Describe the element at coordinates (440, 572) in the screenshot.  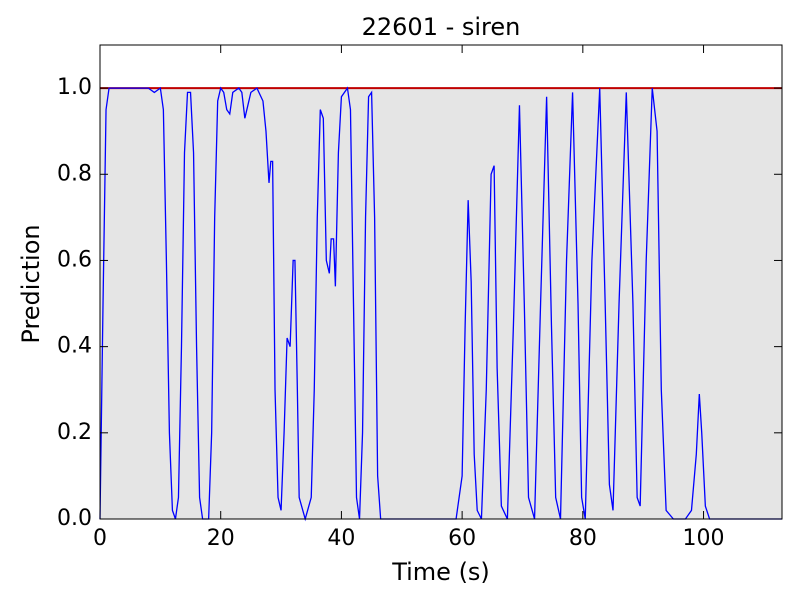
I see `x-axis-label: Time (s)` at that location.